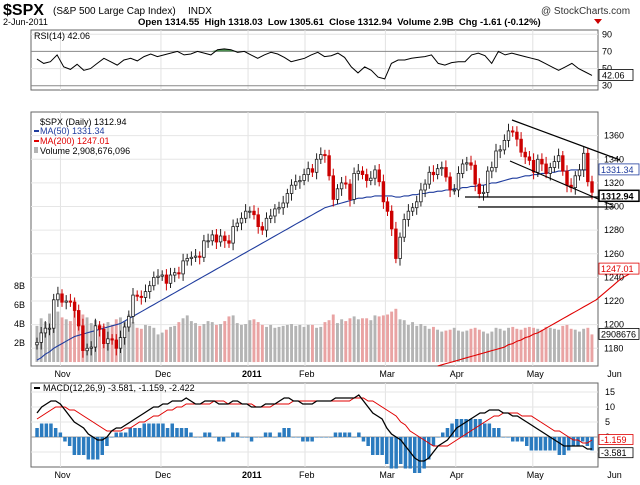 Image resolution: width=640 pixels, height=485 pixels. I want to click on month-label-dec: Dec, so click(163, 374).